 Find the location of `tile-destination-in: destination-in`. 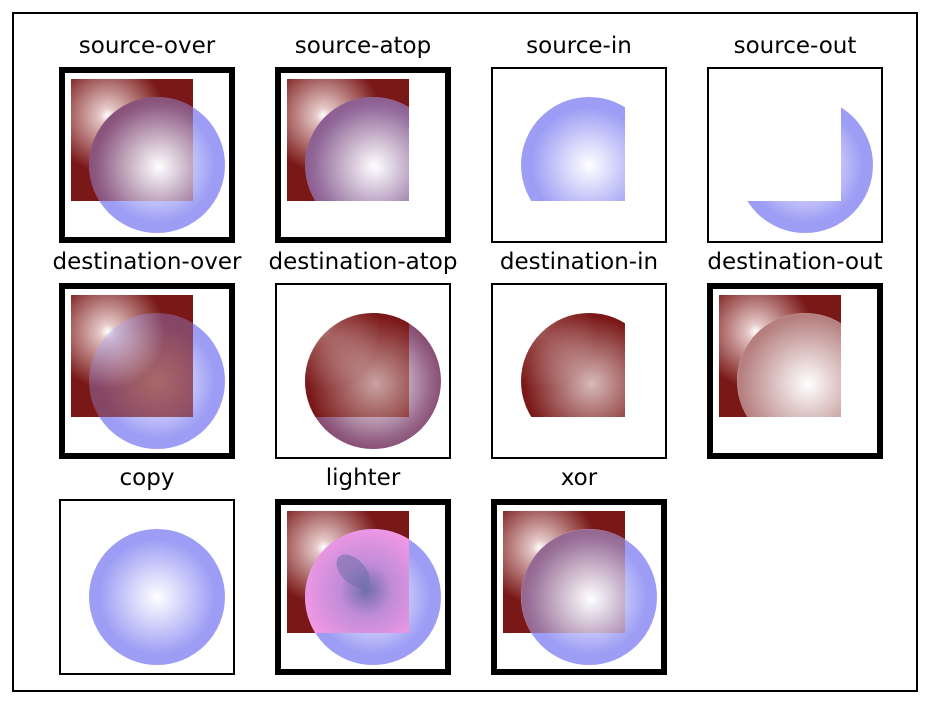

tile-destination-in: destination-in is located at coordinates (579, 367).